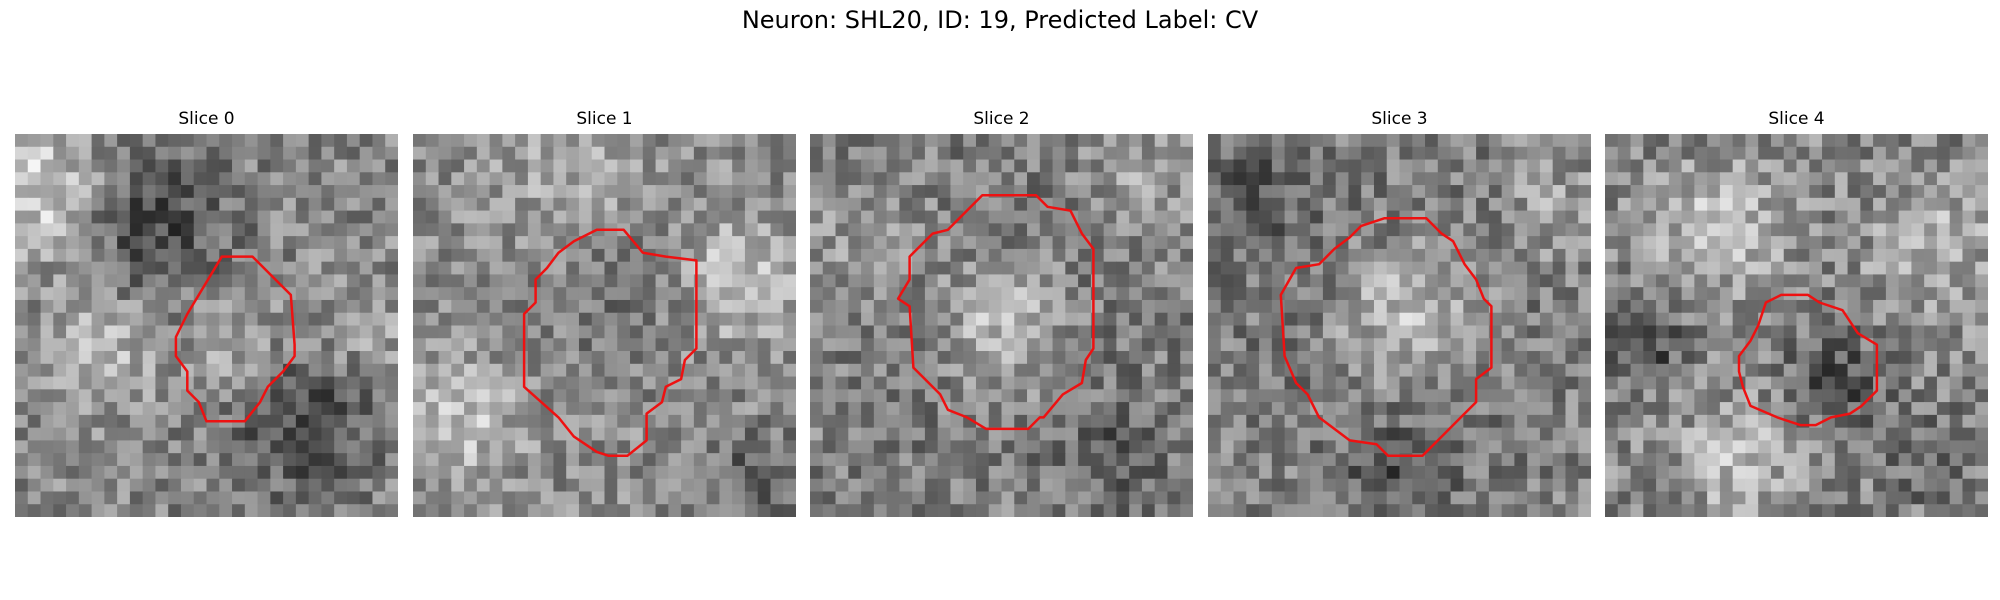 The width and height of the screenshot is (2000, 600). What do you see at coordinates (1796, 119) in the screenshot?
I see `slice-title-4: Slice 4` at bounding box center [1796, 119].